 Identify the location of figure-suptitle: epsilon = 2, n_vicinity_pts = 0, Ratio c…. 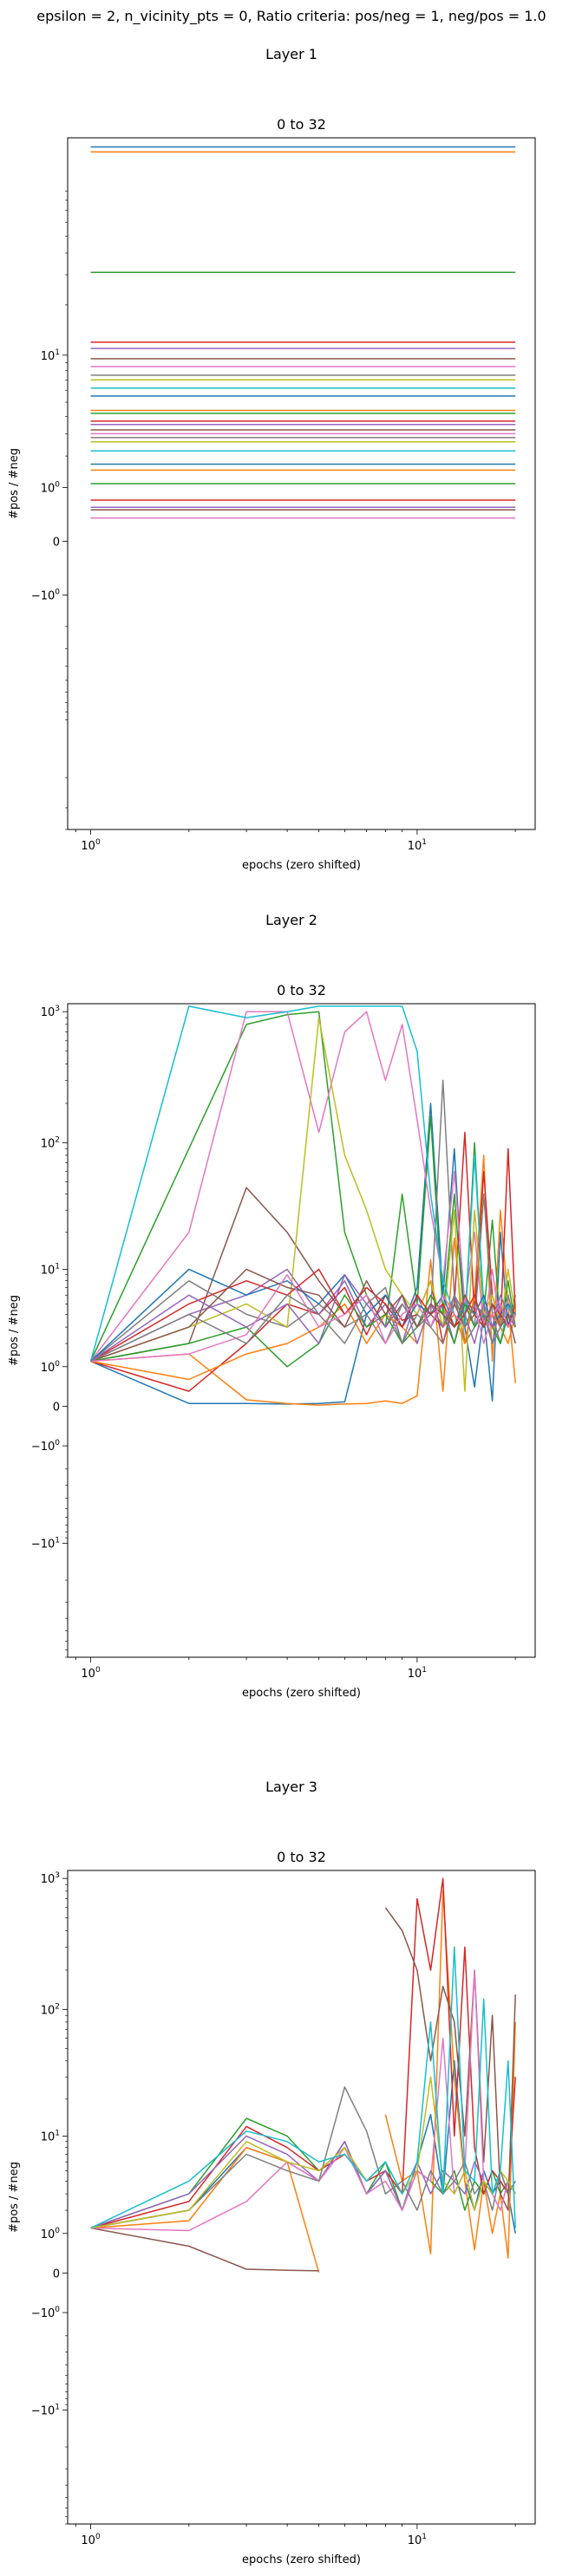
(291, 16).